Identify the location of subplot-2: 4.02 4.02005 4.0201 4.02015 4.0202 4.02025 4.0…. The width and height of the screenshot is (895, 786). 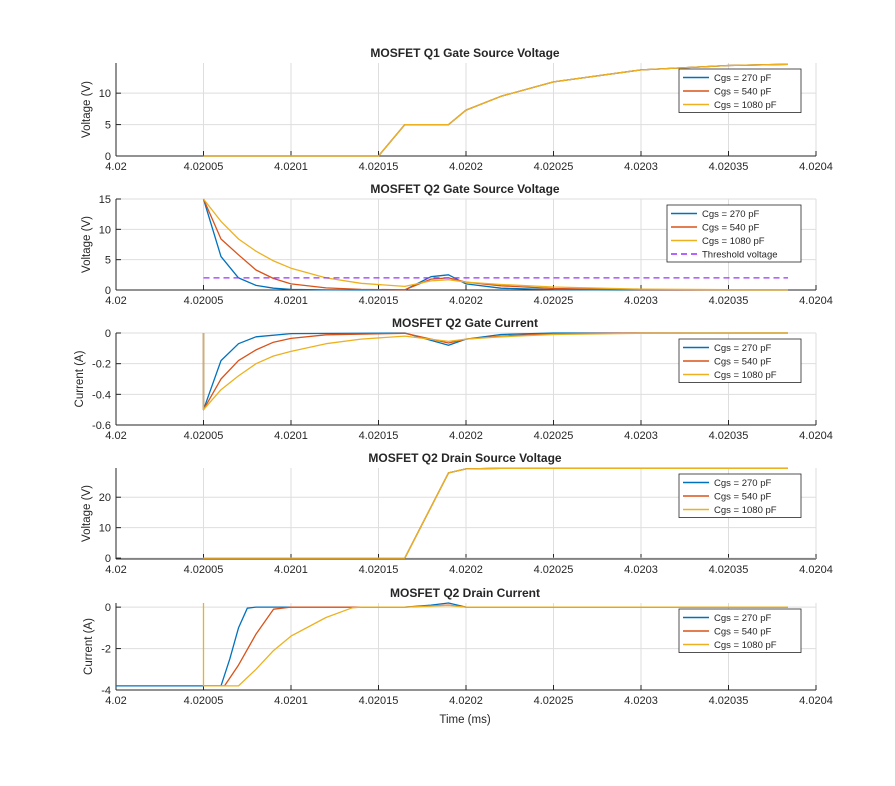
(457, 244).